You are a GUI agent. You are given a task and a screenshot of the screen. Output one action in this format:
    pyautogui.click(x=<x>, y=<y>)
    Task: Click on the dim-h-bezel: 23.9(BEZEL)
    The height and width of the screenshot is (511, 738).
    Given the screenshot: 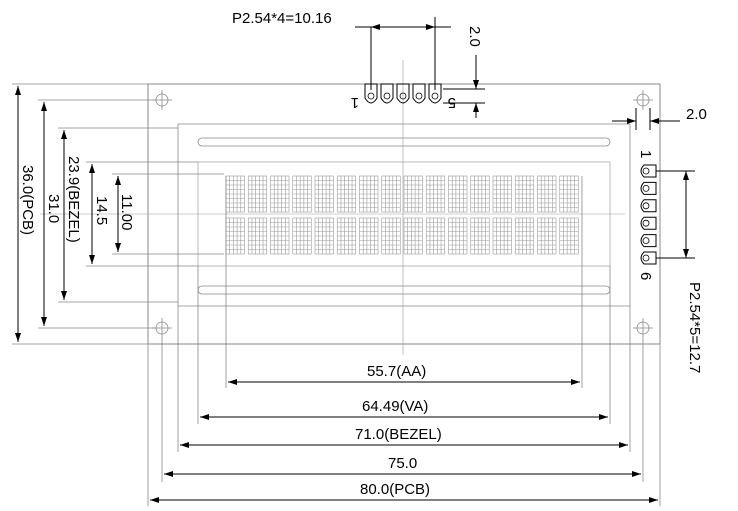 What is the action you would take?
    pyautogui.click(x=118, y=215)
    